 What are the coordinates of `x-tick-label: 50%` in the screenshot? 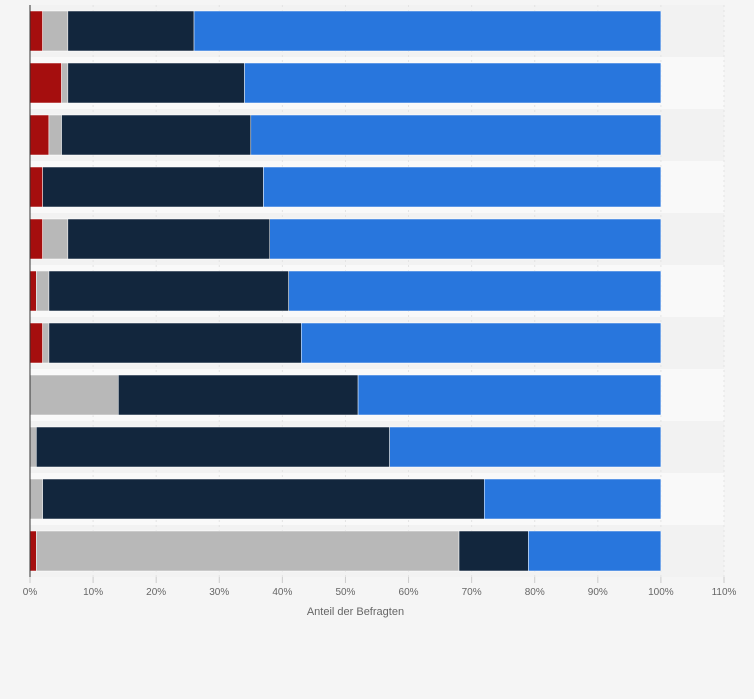 It's located at (345, 592).